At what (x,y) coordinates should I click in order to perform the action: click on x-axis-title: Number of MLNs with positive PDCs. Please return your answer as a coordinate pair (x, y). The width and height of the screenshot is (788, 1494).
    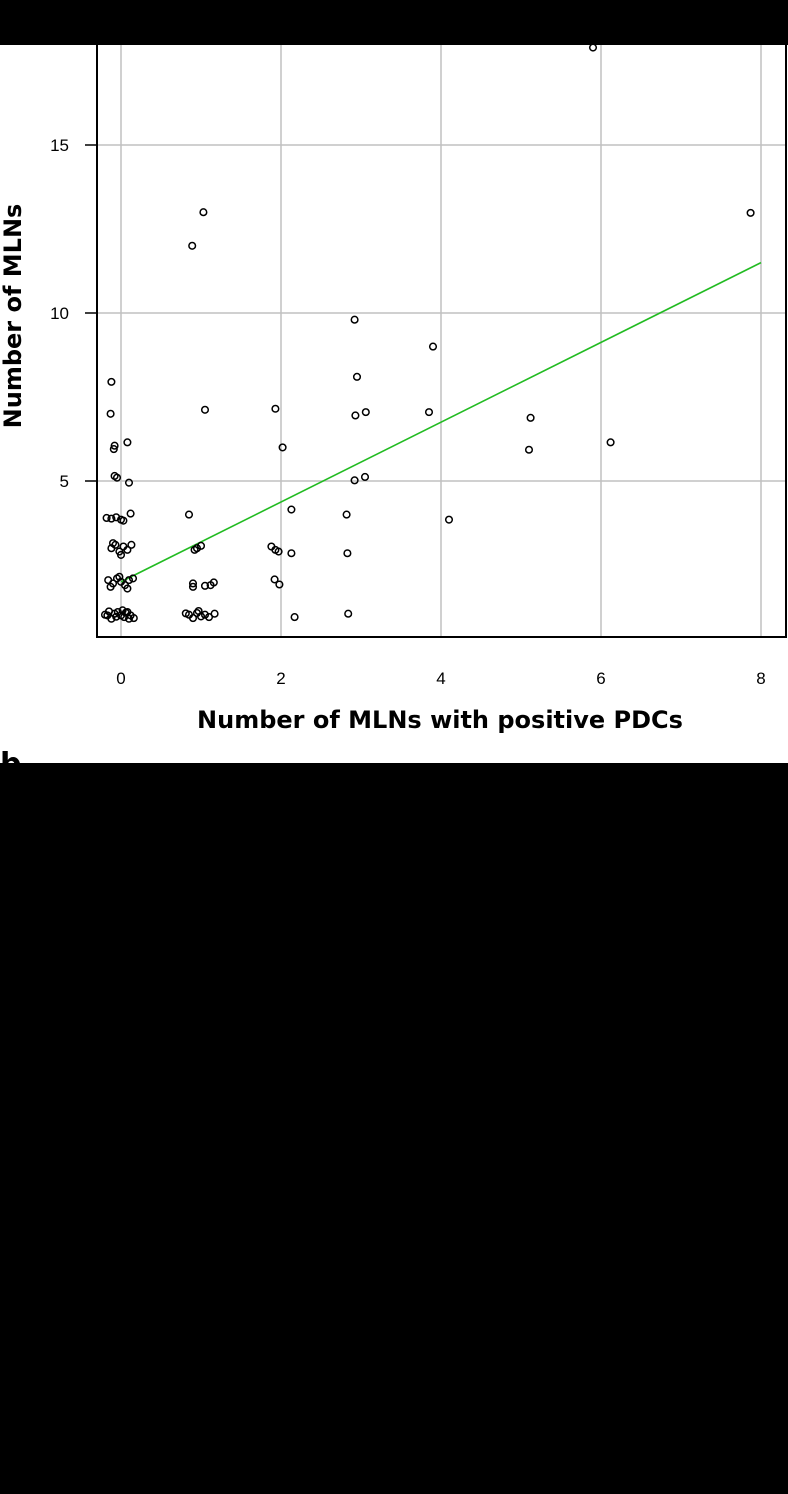
    Looking at the image, I should click on (440, 720).